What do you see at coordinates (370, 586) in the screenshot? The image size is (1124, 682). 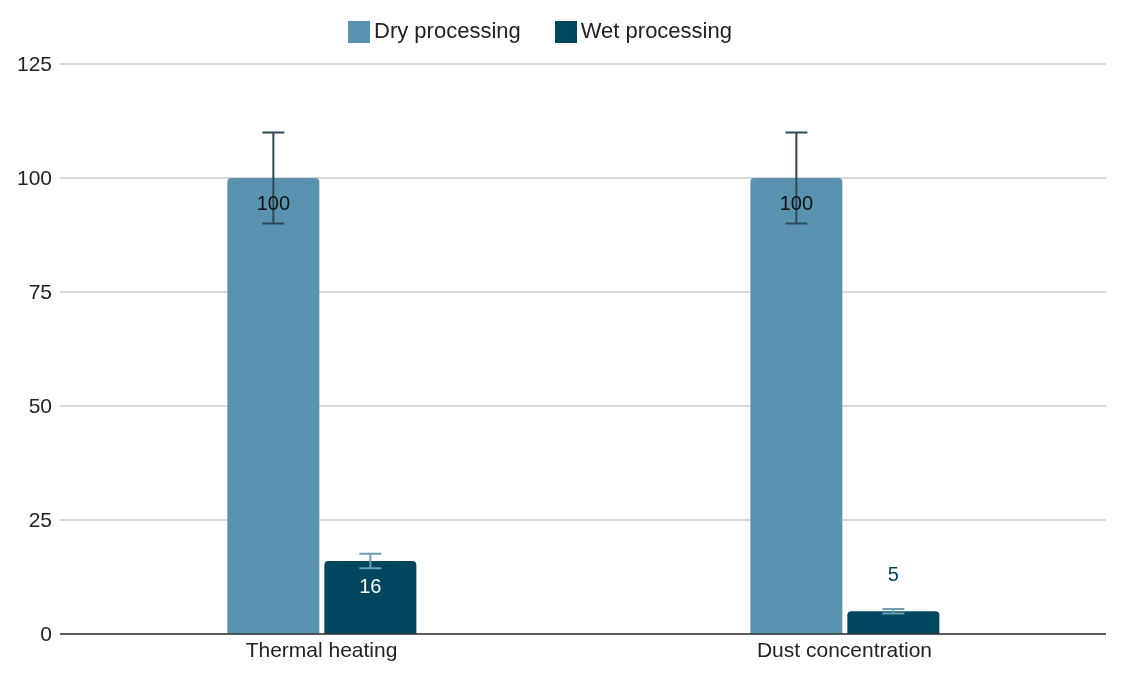 I see `data-label: 16` at bounding box center [370, 586].